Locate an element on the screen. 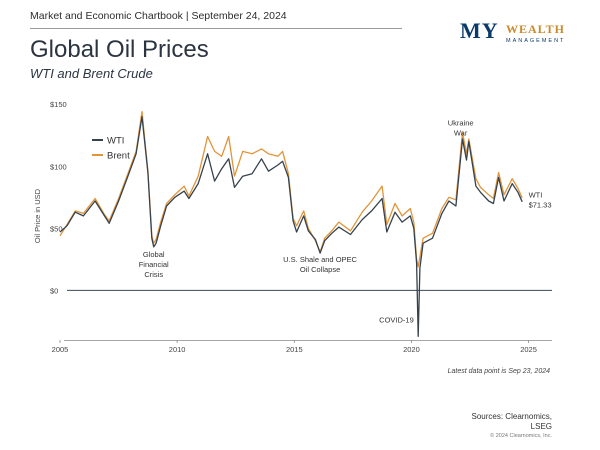  annotation-label: Crisis is located at coordinates (153, 274).